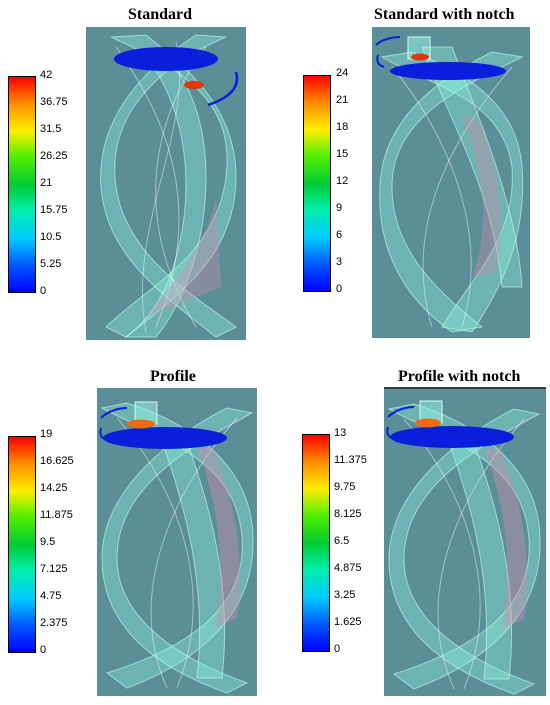 Image resolution: width=550 pixels, height=705 pixels. What do you see at coordinates (51, 129) in the screenshot?
I see `legend-tick-label: 31.5` at bounding box center [51, 129].